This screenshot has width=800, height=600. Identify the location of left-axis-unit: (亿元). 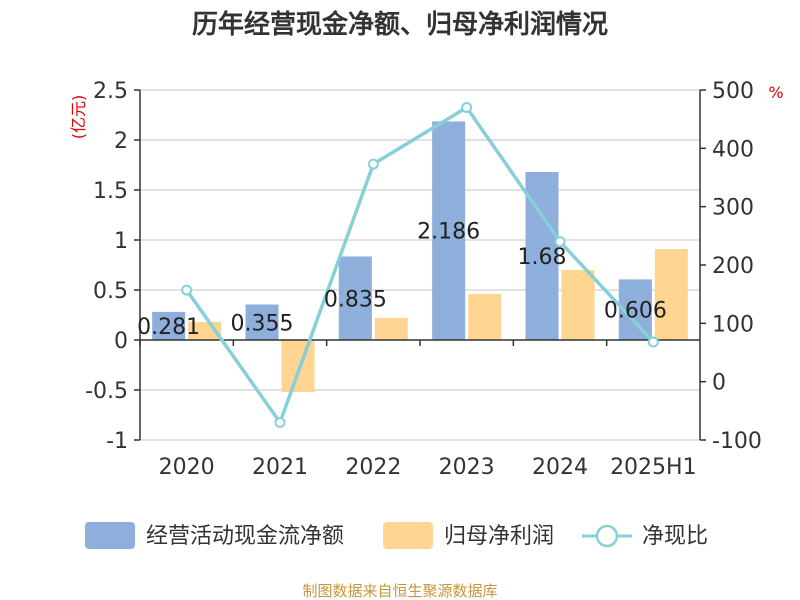
(78, 117).